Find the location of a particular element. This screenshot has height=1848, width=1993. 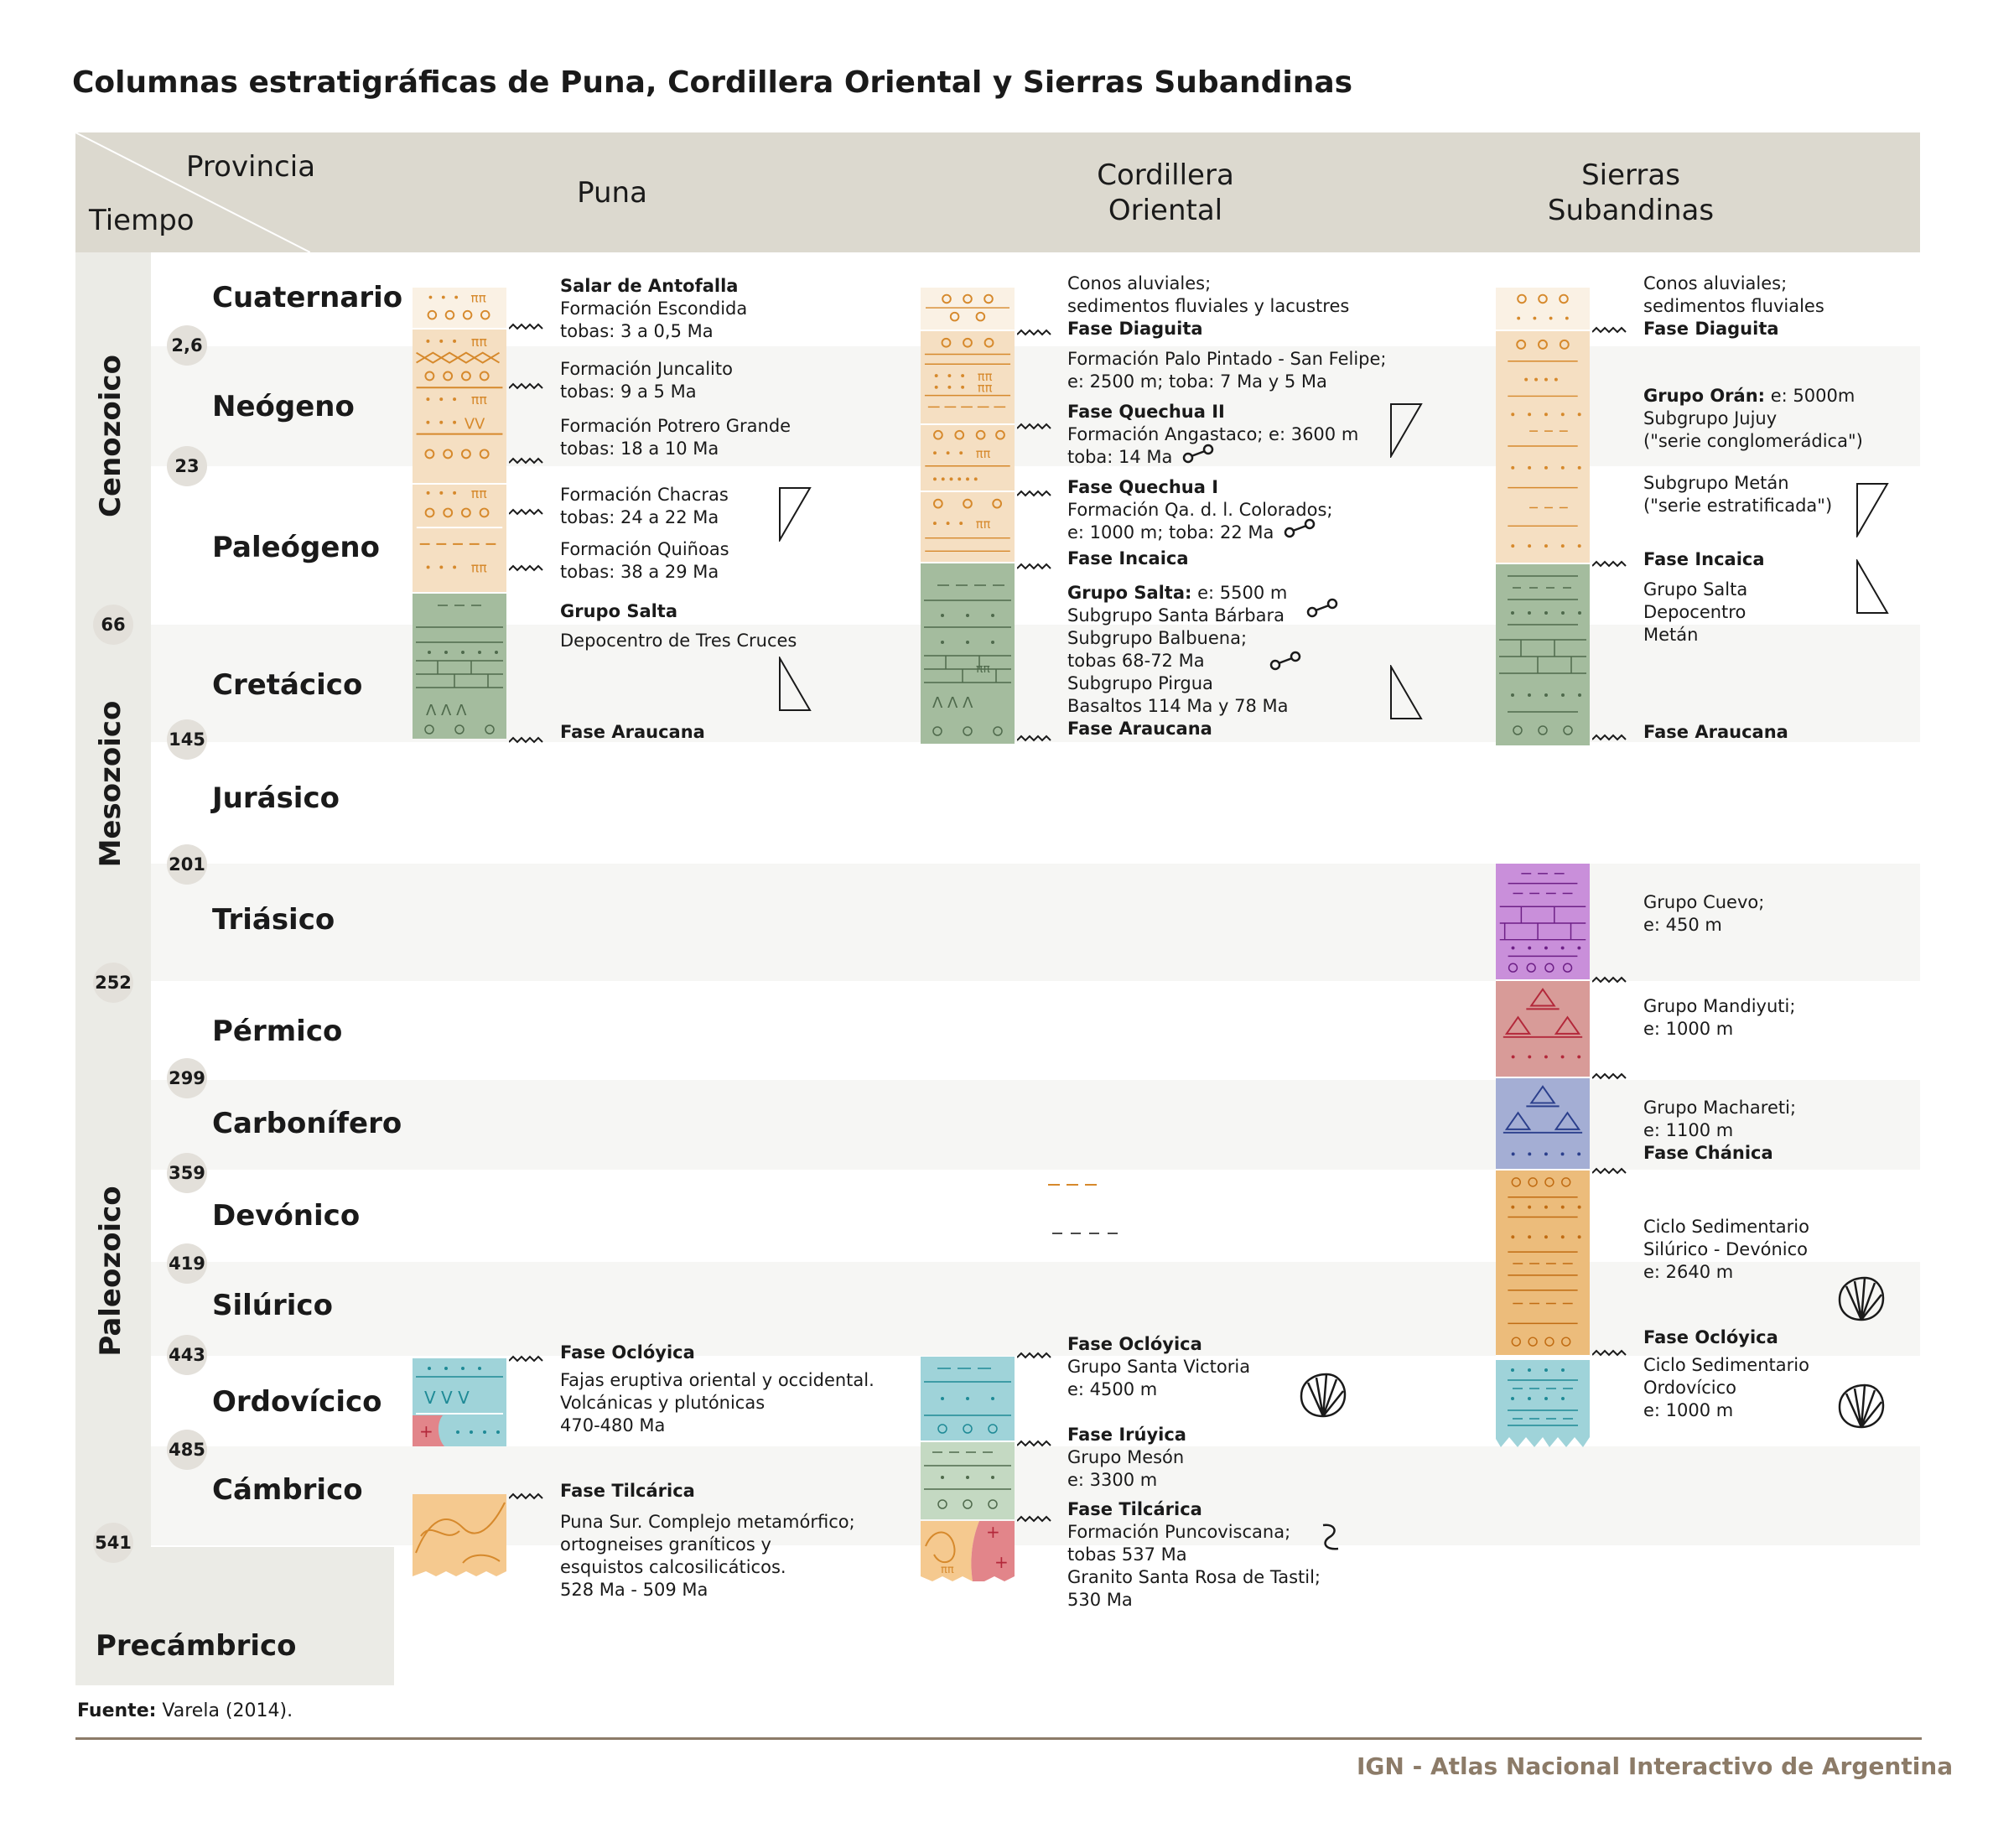

strip-carbonifero is located at coordinates (997, 1125).